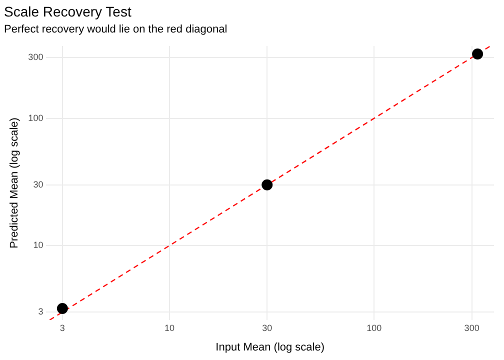  What do you see at coordinates (36, 57) in the screenshot?
I see `y-tick-label: 300` at bounding box center [36, 57].